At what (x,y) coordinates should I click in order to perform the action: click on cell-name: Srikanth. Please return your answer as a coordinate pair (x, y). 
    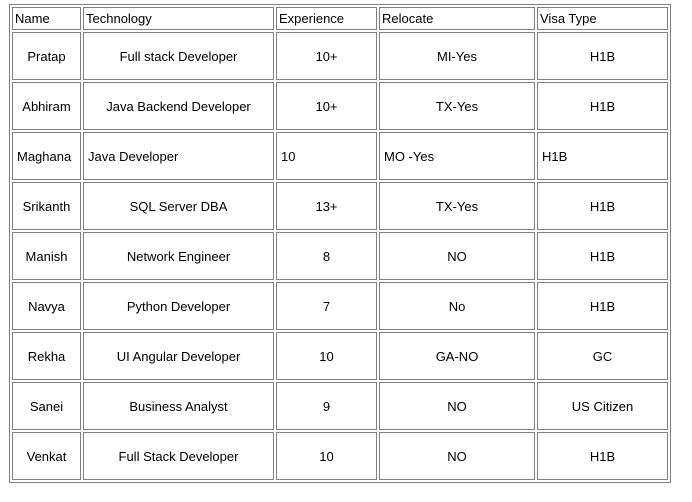
    Looking at the image, I should click on (46, 206).